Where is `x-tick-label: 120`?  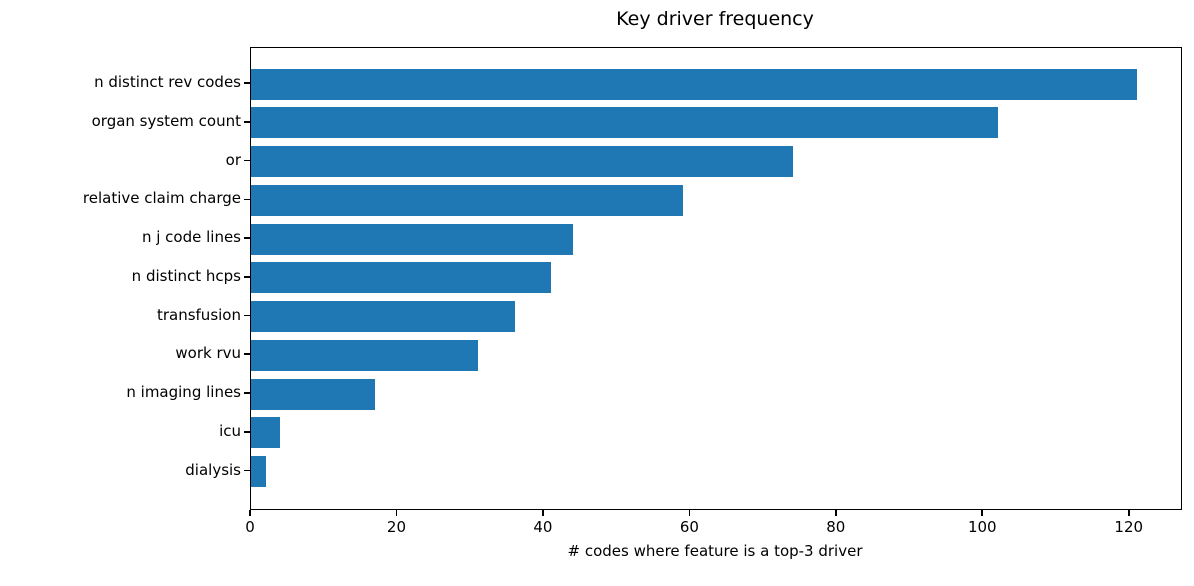 x-tick-label: 120 is located at coordinates (1129, 527).